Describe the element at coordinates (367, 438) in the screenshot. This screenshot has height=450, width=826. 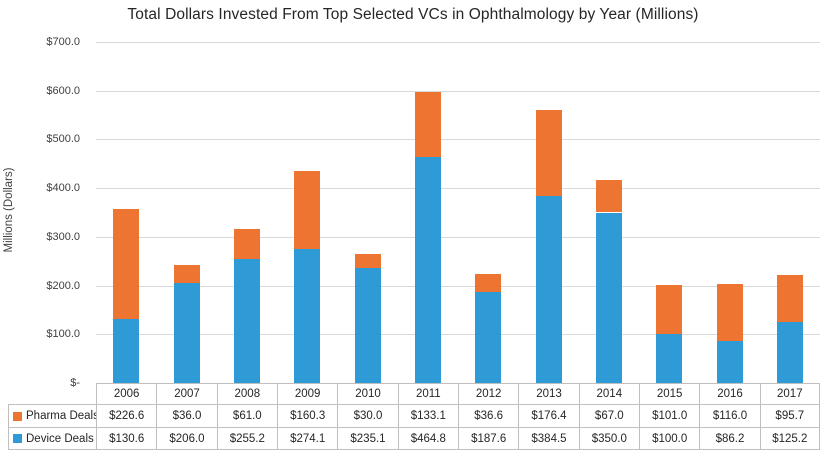
I see `value-cell: $235.1` at that location.